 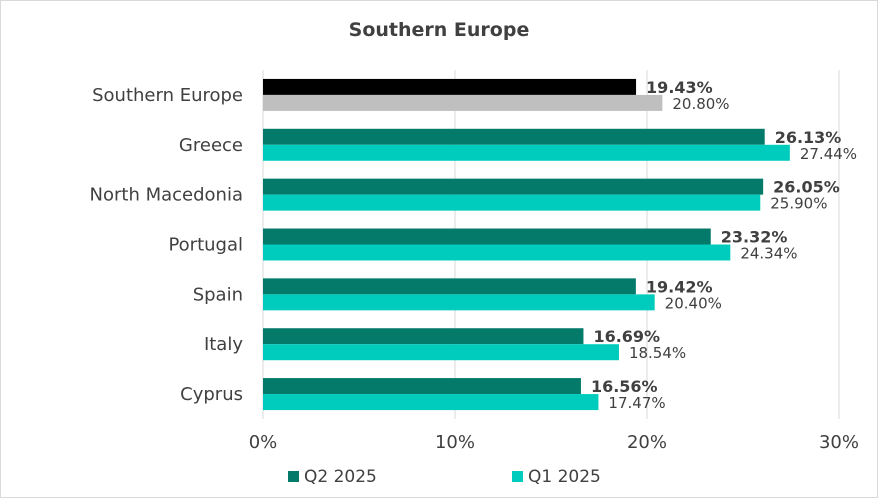 I want to click on data-label: 24.34%, so click(x=768, y=254).